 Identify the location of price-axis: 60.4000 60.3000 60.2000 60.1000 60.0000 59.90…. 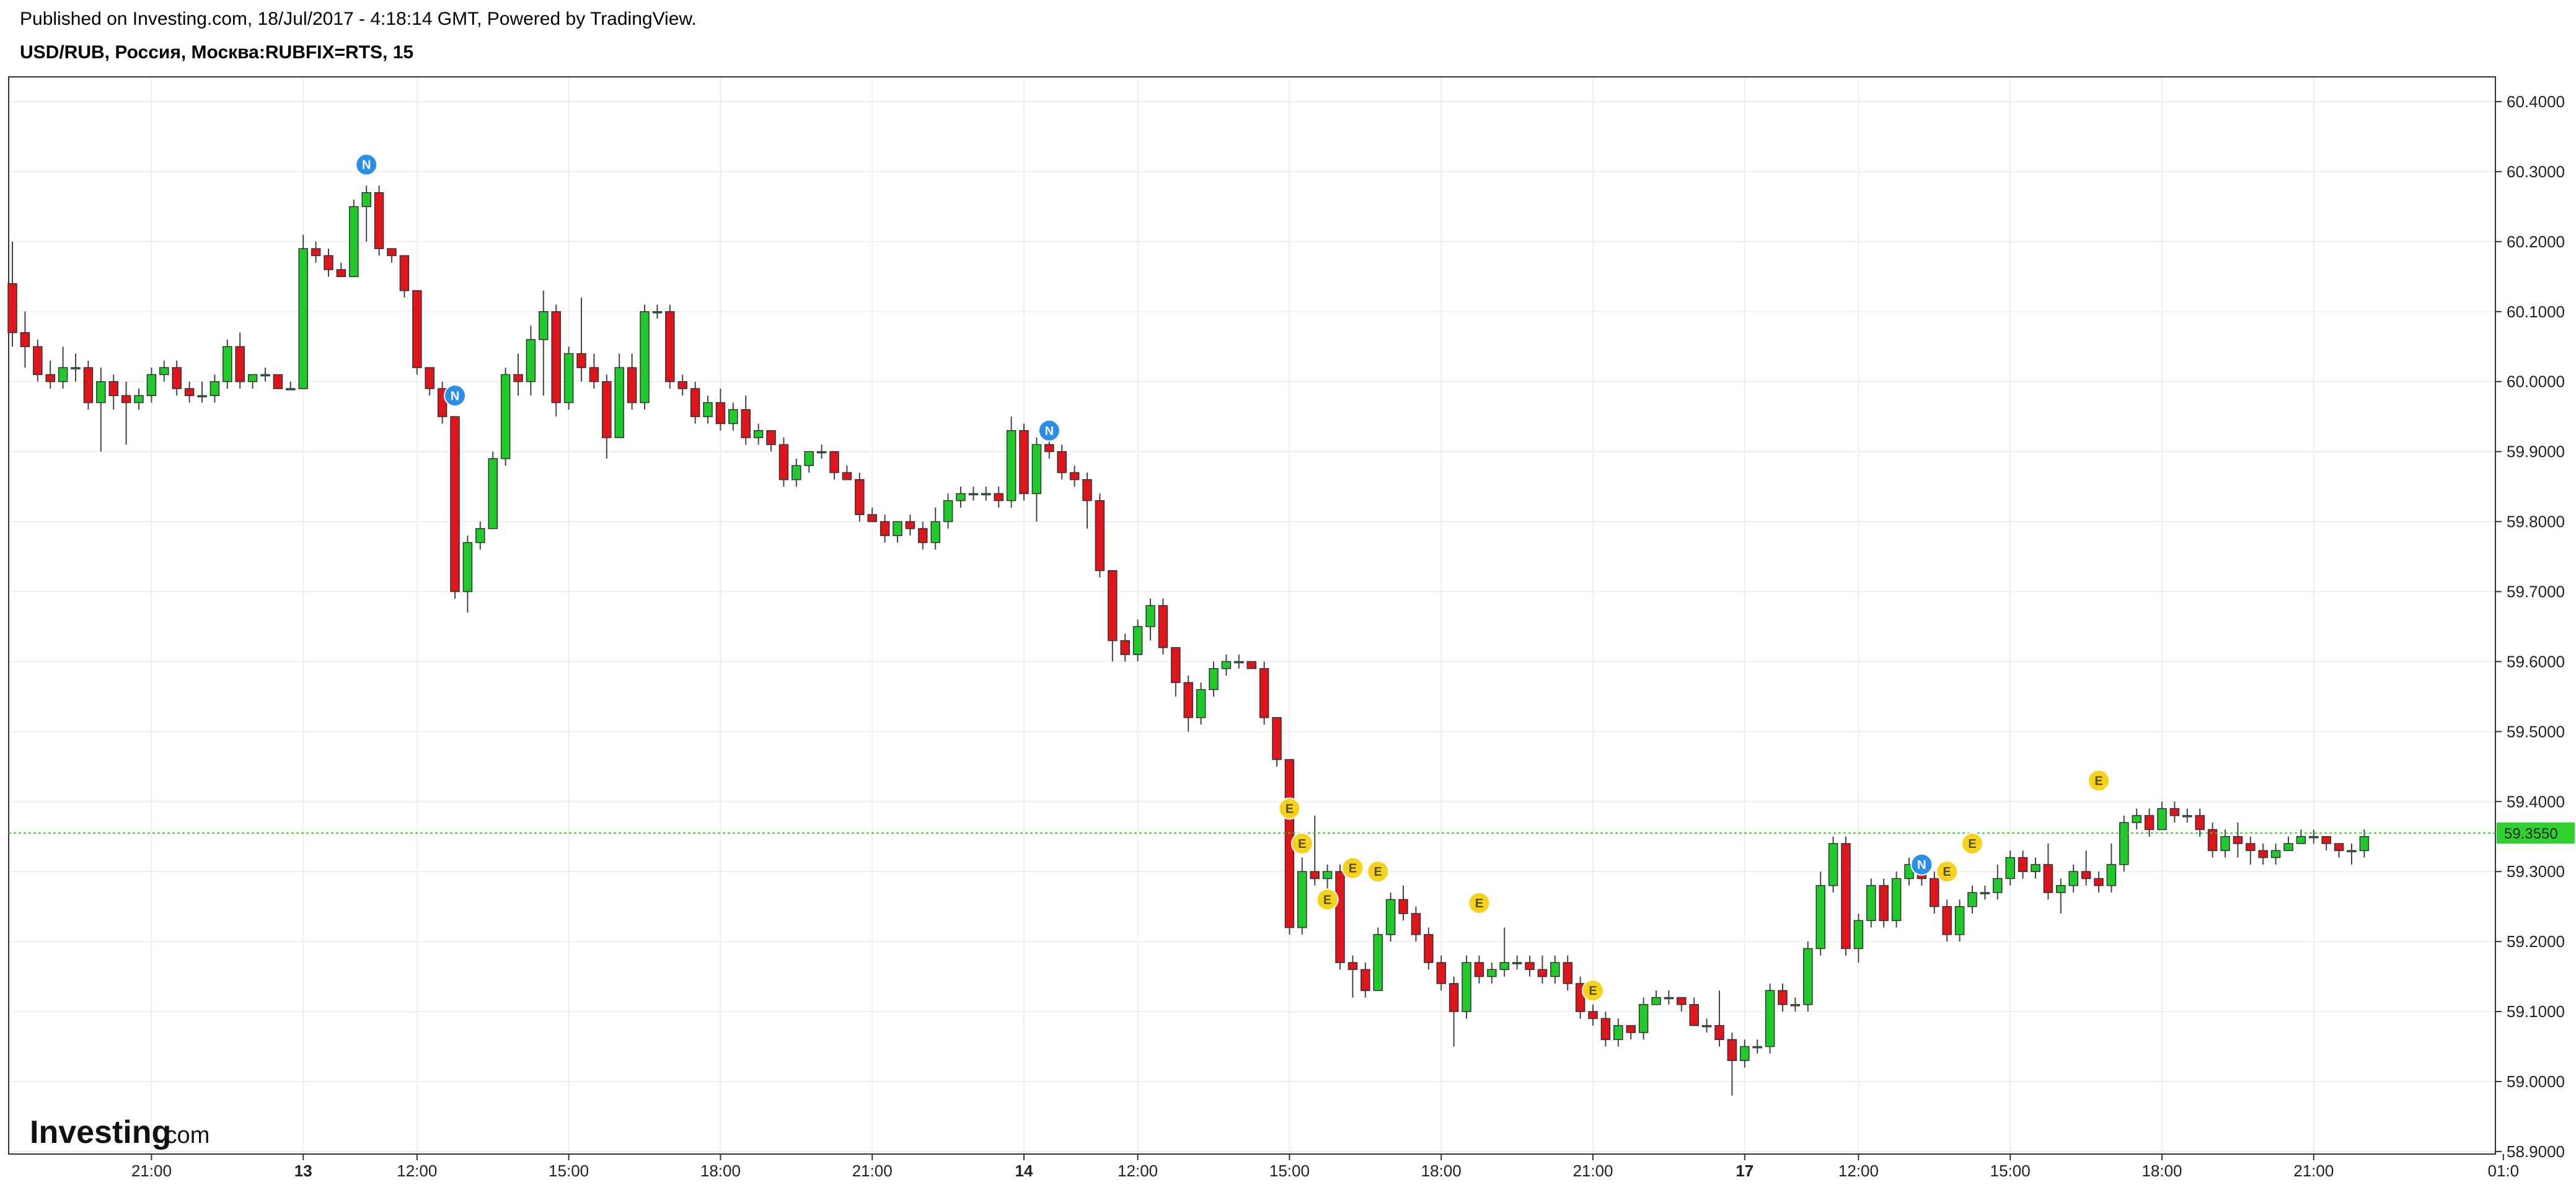
(2530, 626).